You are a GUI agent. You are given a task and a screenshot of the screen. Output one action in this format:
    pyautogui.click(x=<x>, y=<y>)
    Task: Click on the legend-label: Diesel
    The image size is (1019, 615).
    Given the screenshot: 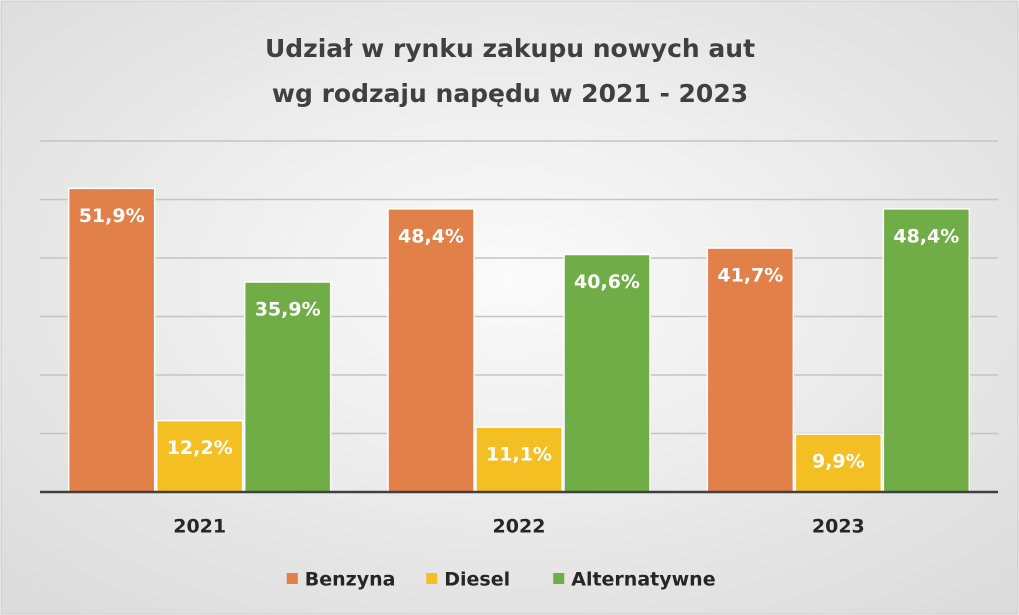 What is the action you would take?
    pyautogui.click(x=477, y=580)
    